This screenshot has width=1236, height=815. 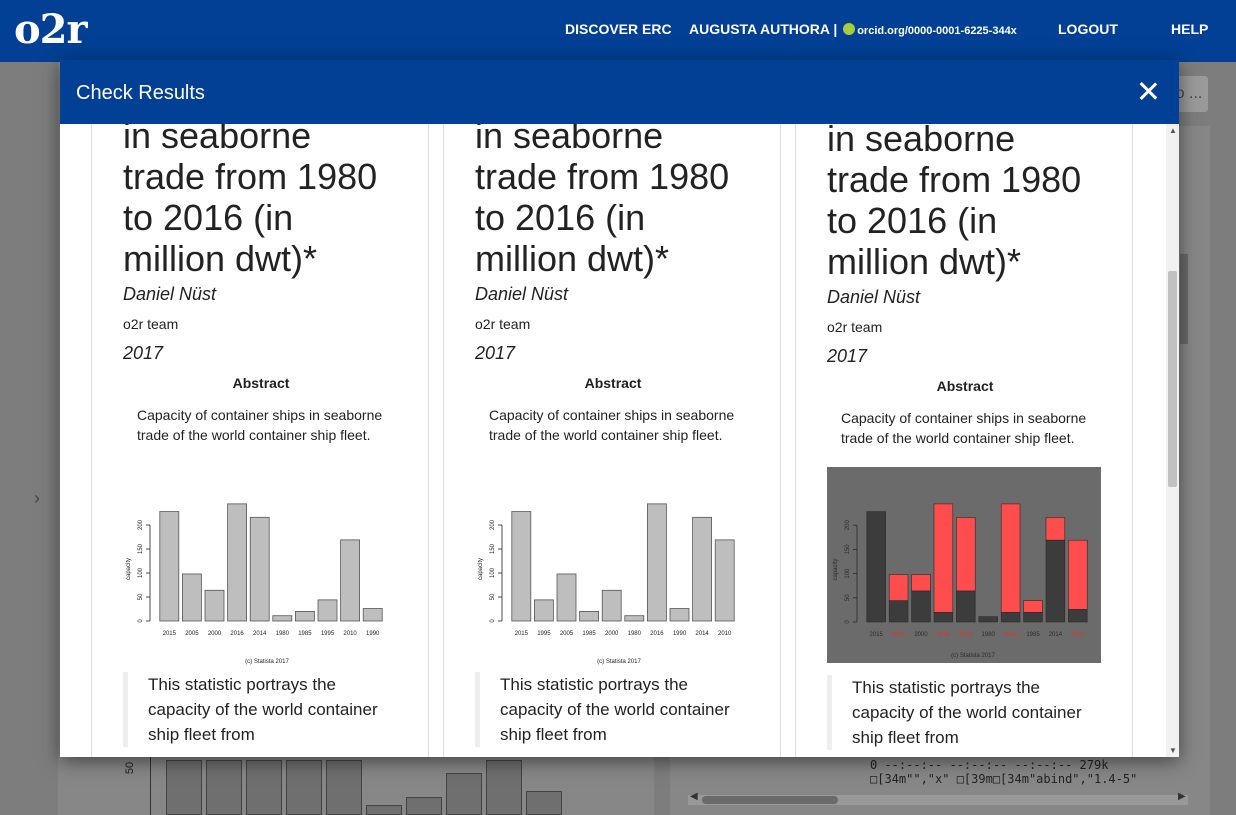 I want to click on orcid-icon, so click(x=849, y=29).